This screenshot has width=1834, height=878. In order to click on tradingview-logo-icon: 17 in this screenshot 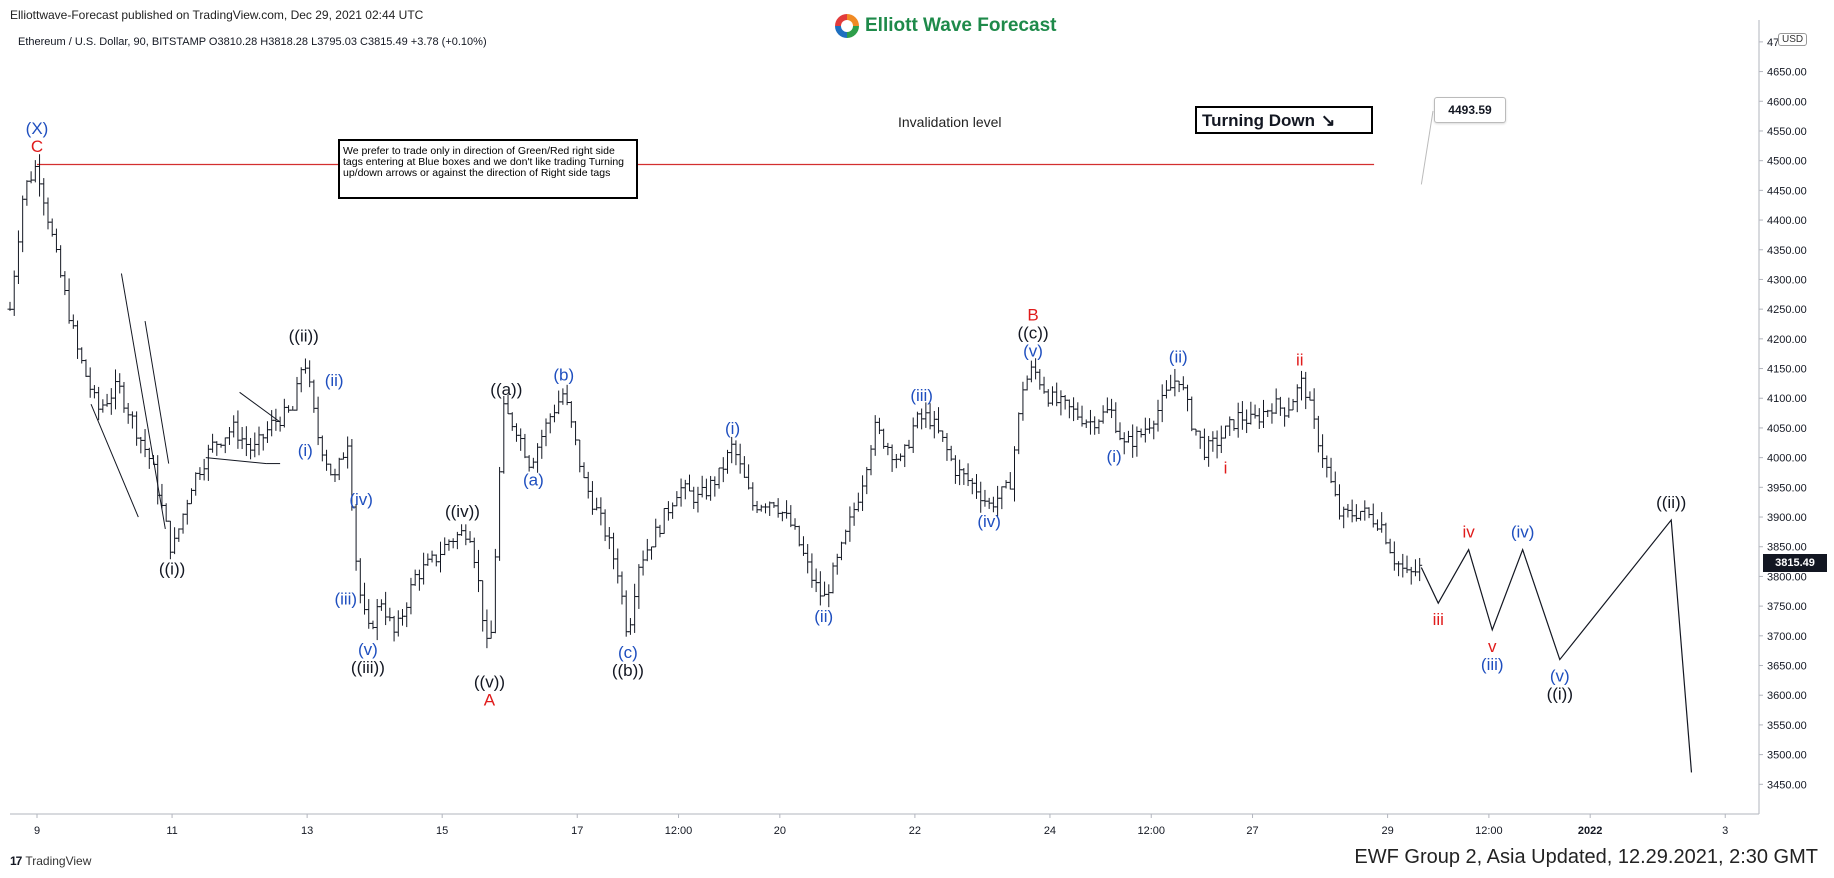, I will do `click(16, 861)`.